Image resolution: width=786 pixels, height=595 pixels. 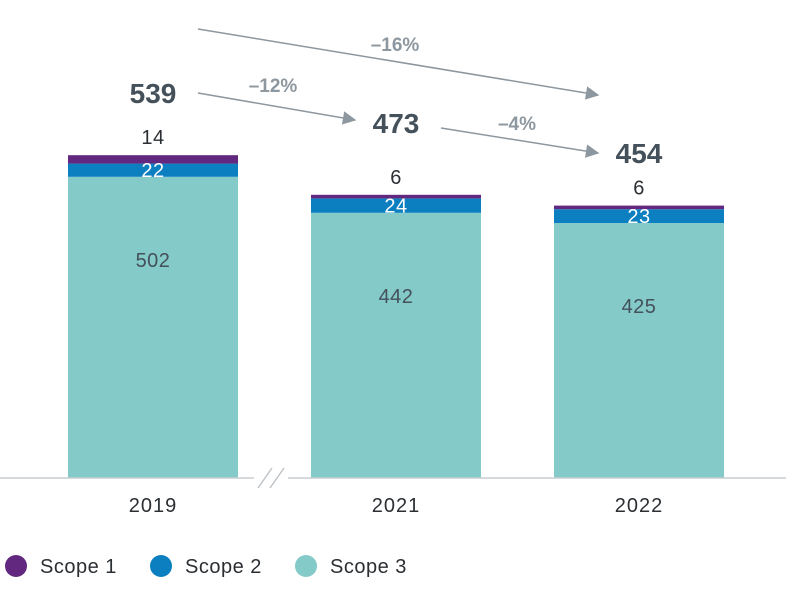 I want to click on change-label-2019-2021: –12%, so click(x=273, y=86).